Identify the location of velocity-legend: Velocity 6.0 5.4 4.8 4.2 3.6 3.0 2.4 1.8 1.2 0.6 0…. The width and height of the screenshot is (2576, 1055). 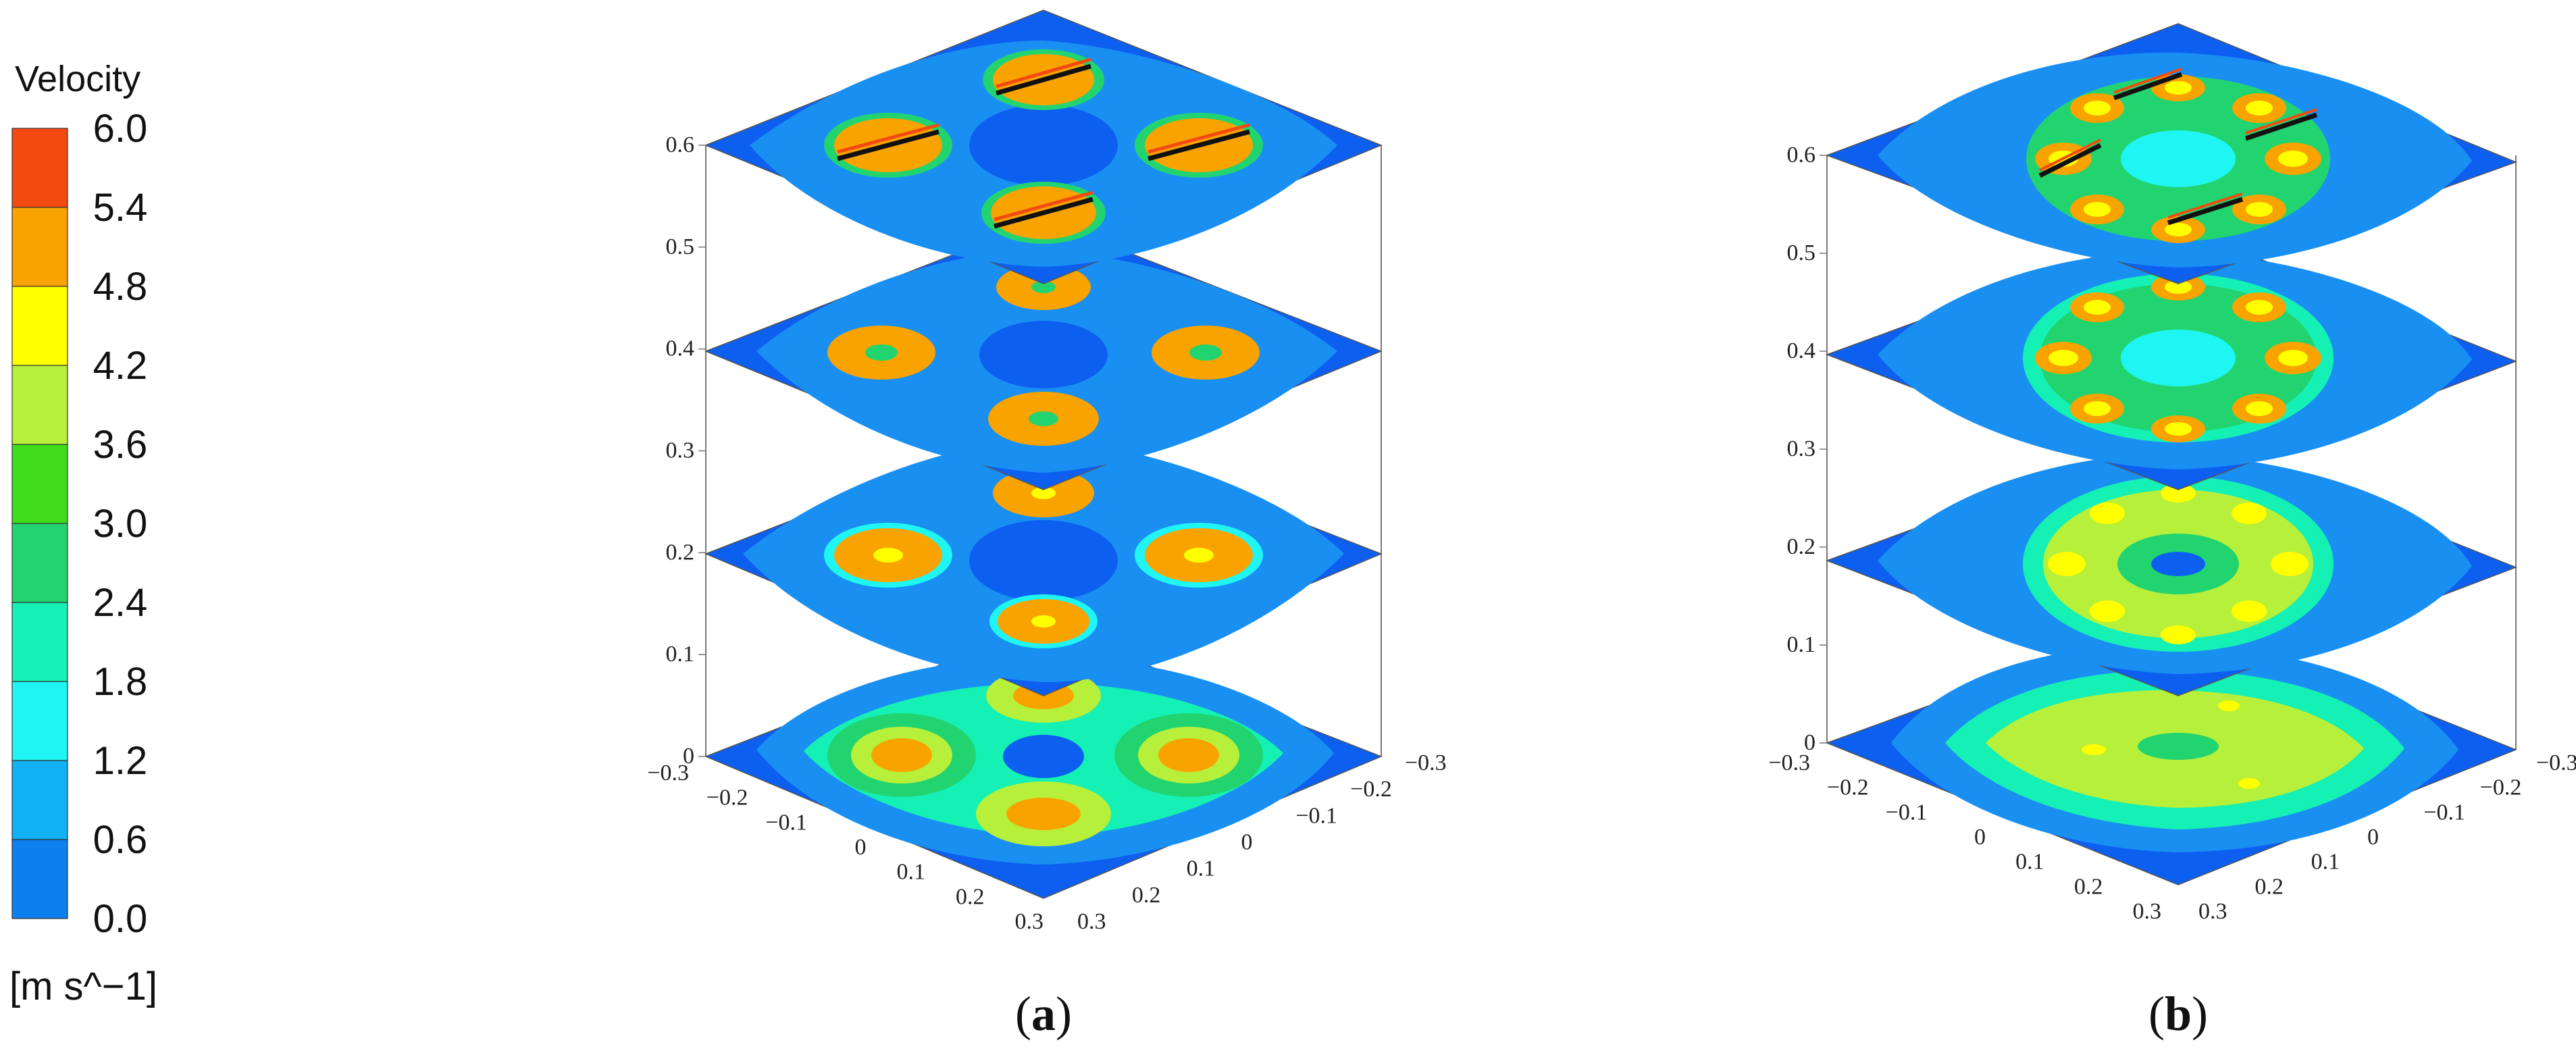
(83, 533).